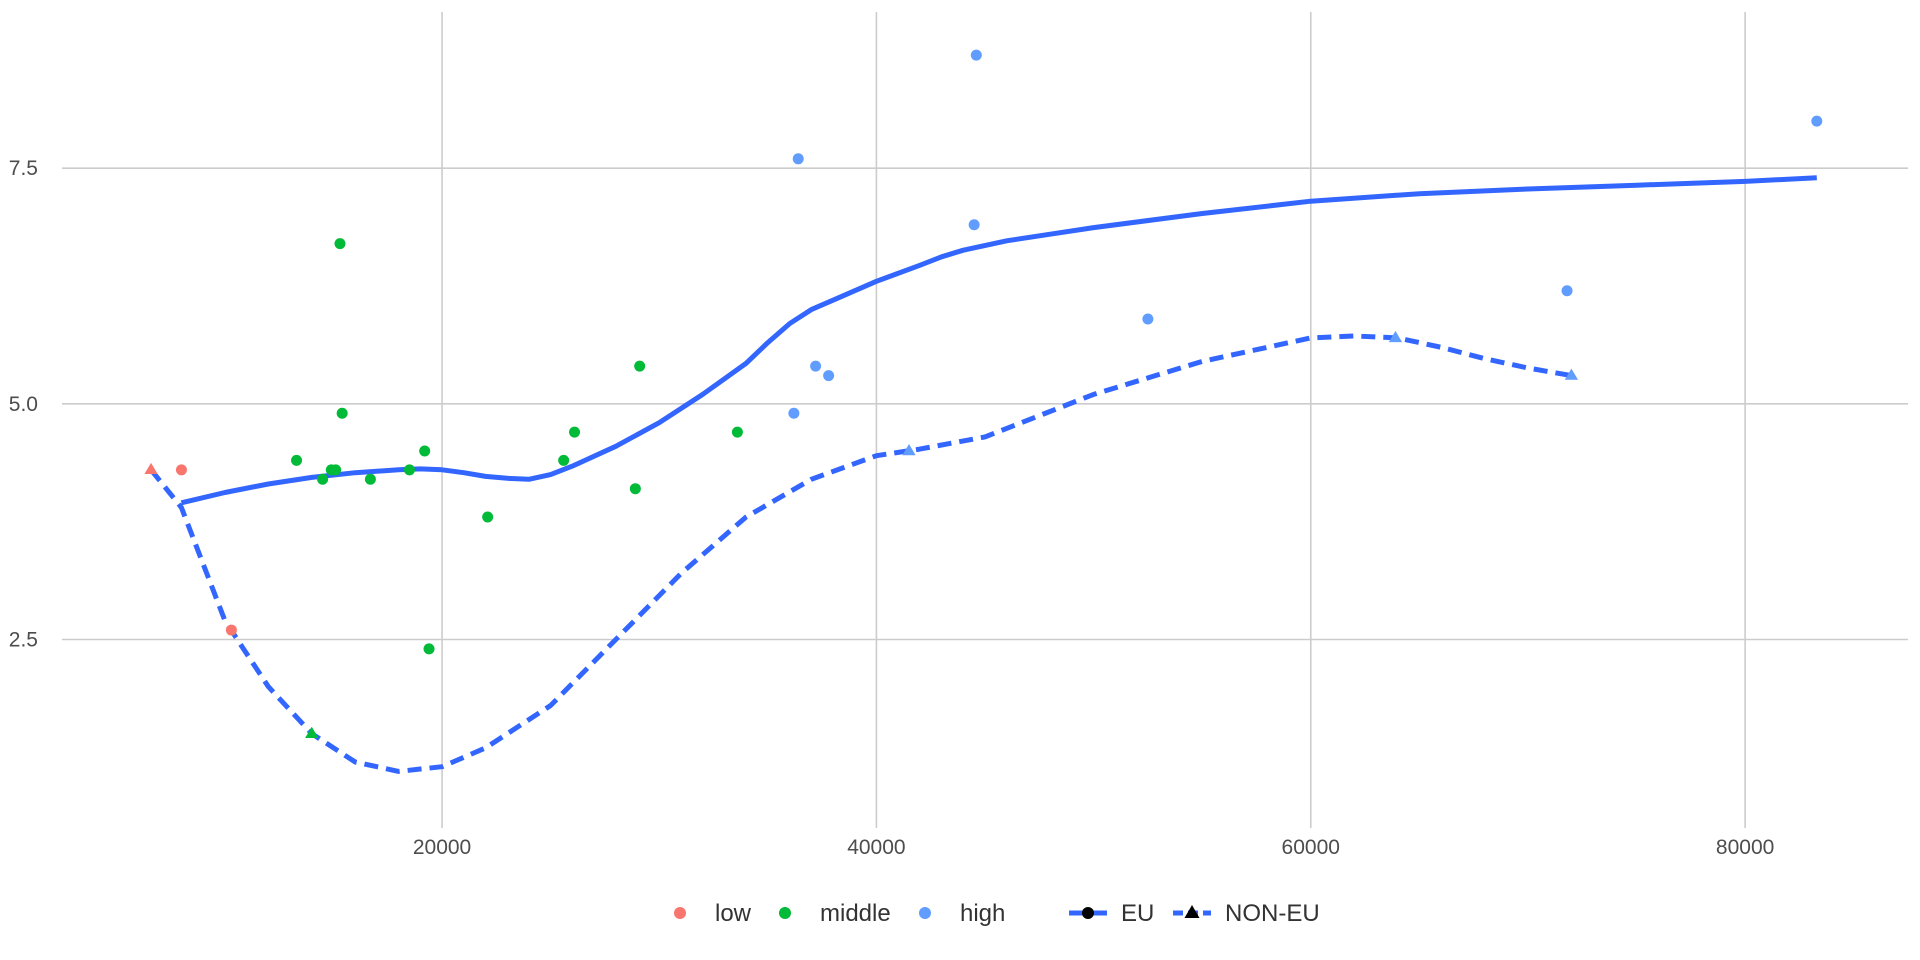 The width and height of the screenshot is (1920, 960). I want to click on x-tick-label: 40000, so click(876, 847).